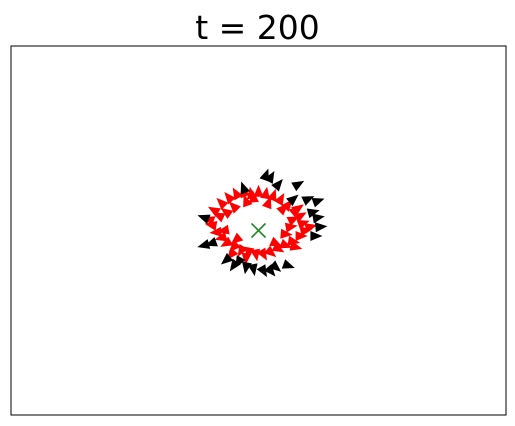  What do you see at coordinates (258, 230) in the screenshot?
I see `center-marker` at bounding box center [258, 230].